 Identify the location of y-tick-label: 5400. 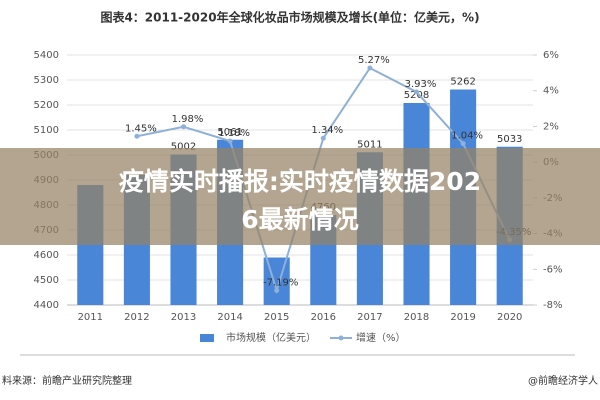
(46, 55).